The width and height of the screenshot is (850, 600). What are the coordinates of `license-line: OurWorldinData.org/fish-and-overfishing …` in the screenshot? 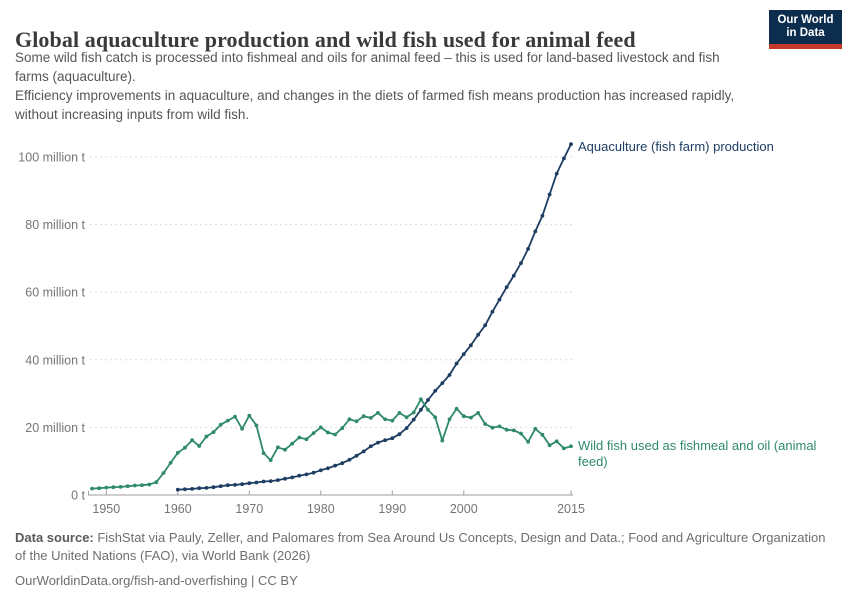 It's located at (156, 580).